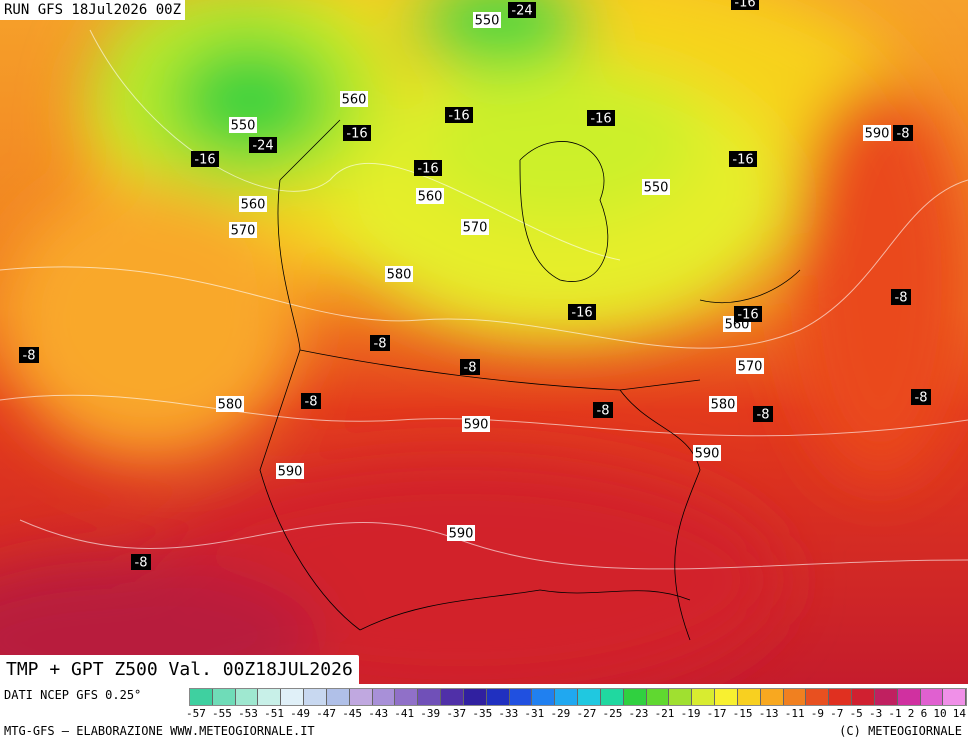  What do you see at coordinates (664, 713) in the screenshot?
I see `scale-label: -21` at bounding box center [664, 713].